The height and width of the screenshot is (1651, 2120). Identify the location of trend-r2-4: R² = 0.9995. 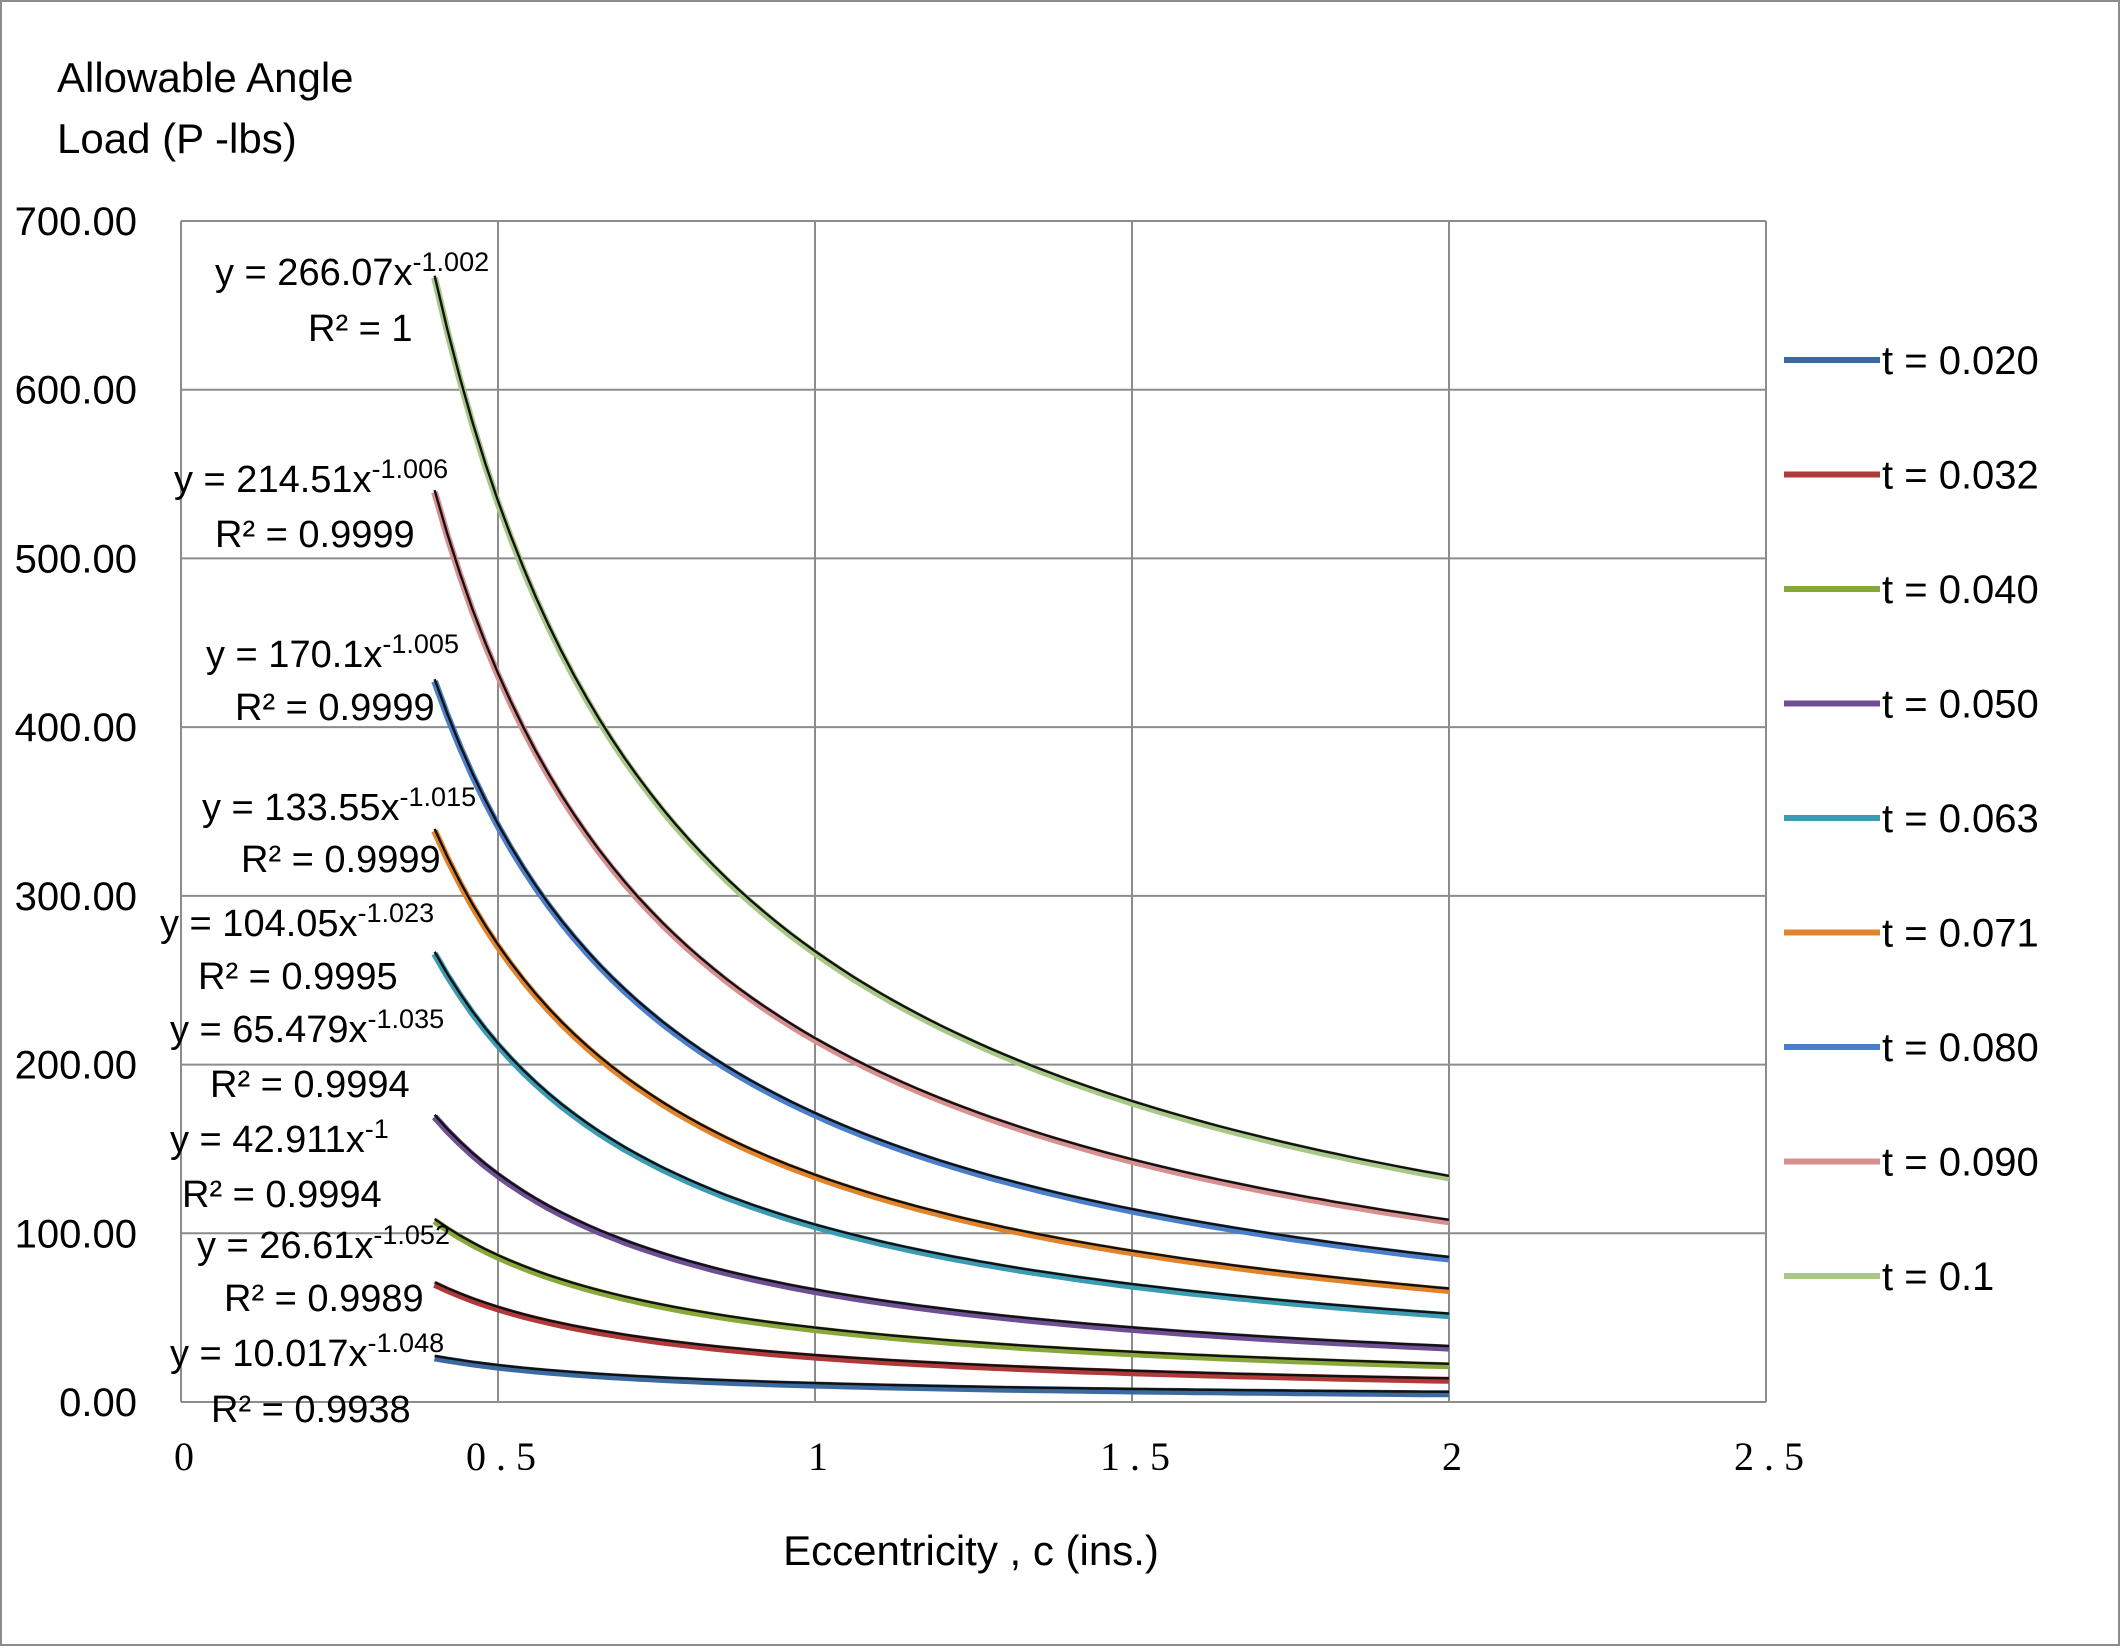
(298, 977).